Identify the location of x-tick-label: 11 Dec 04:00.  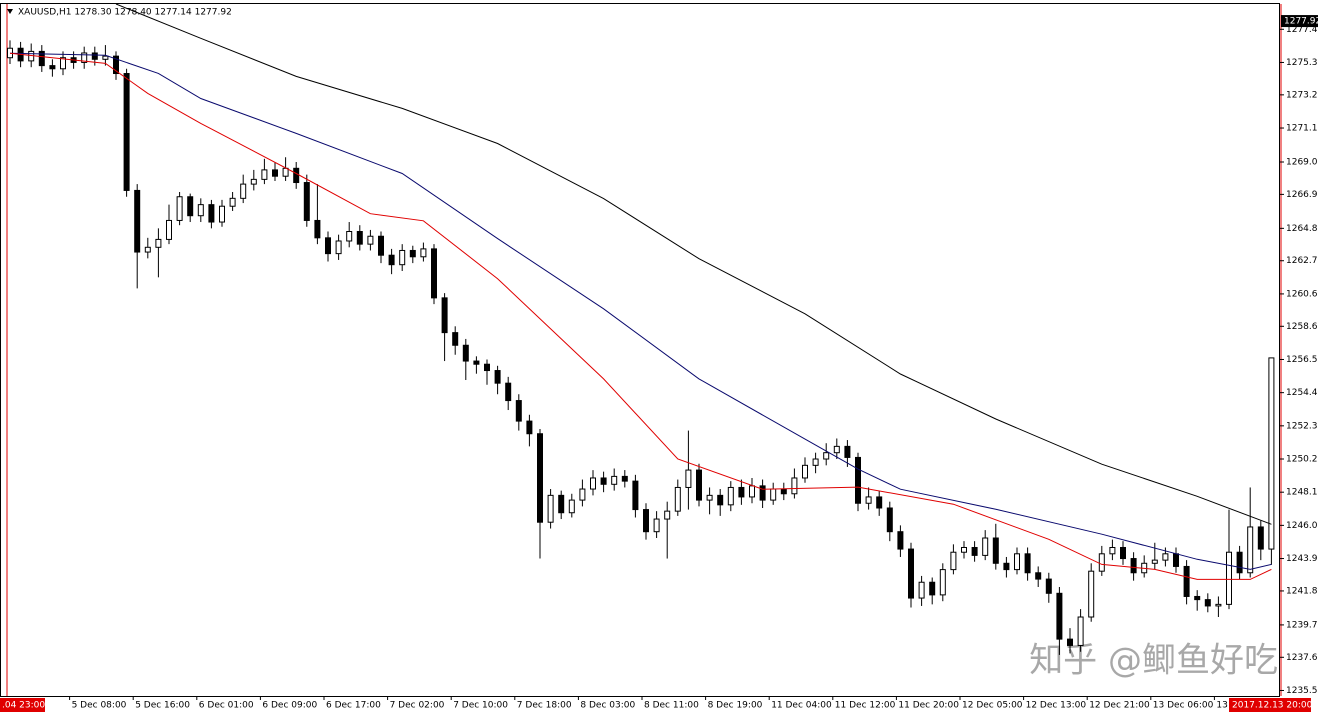
(801, 706).